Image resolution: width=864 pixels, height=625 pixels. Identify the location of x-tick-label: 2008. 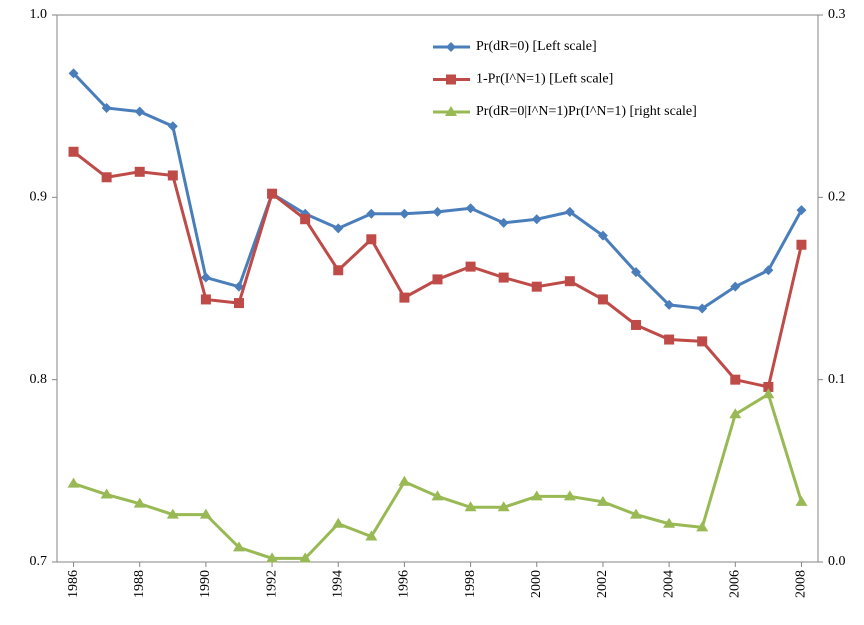
(801, 584).